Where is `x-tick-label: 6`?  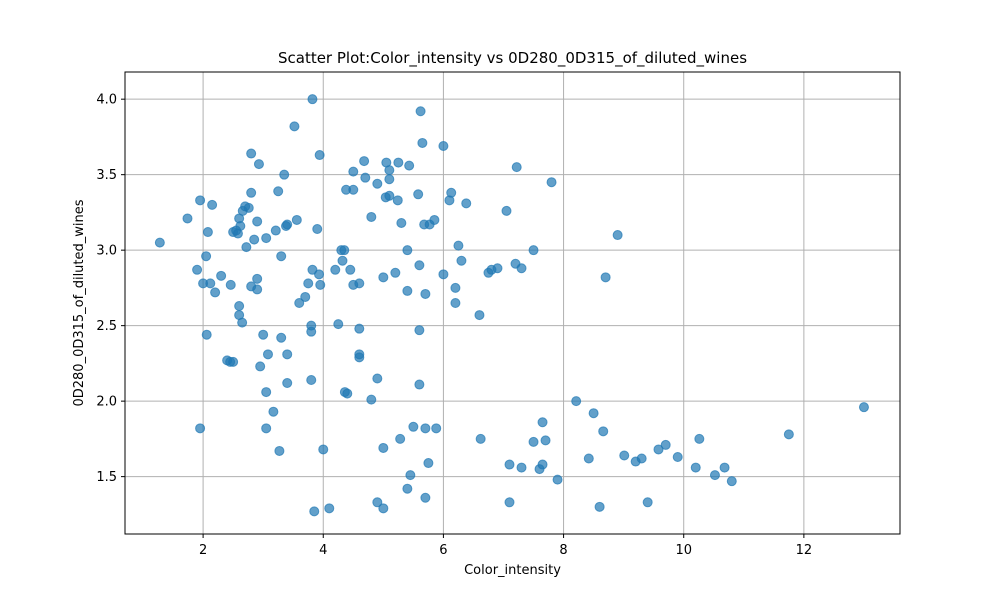
x-tick-label: 6 is located at coordinates (443, 550).